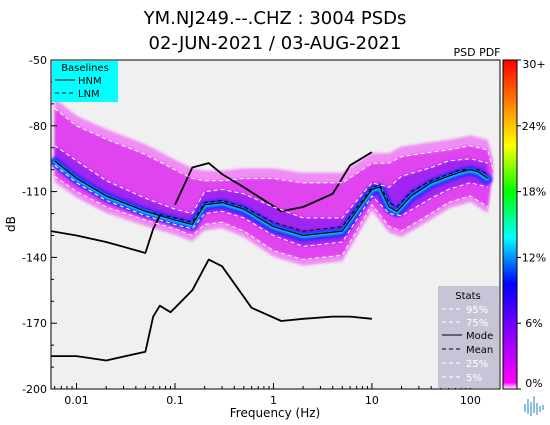 This screenshot has width=550, height=425. Describe the element at coordinates (34, 192) in the screenshot. I see `y-tick-label: -110` at that location.